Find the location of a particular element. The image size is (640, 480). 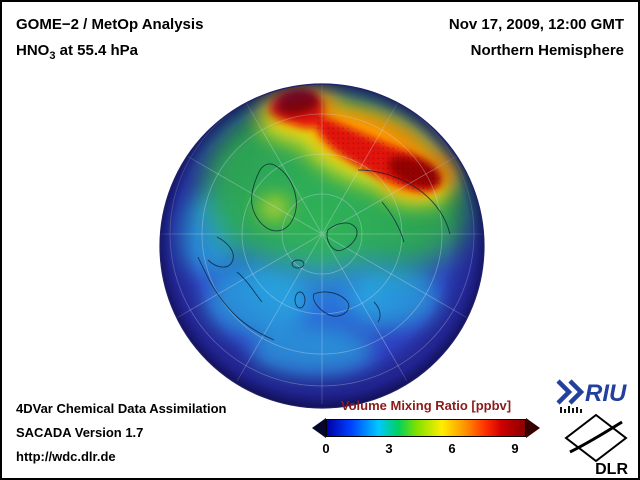

species-subscript: 3 is located at coordinates (52, 56).